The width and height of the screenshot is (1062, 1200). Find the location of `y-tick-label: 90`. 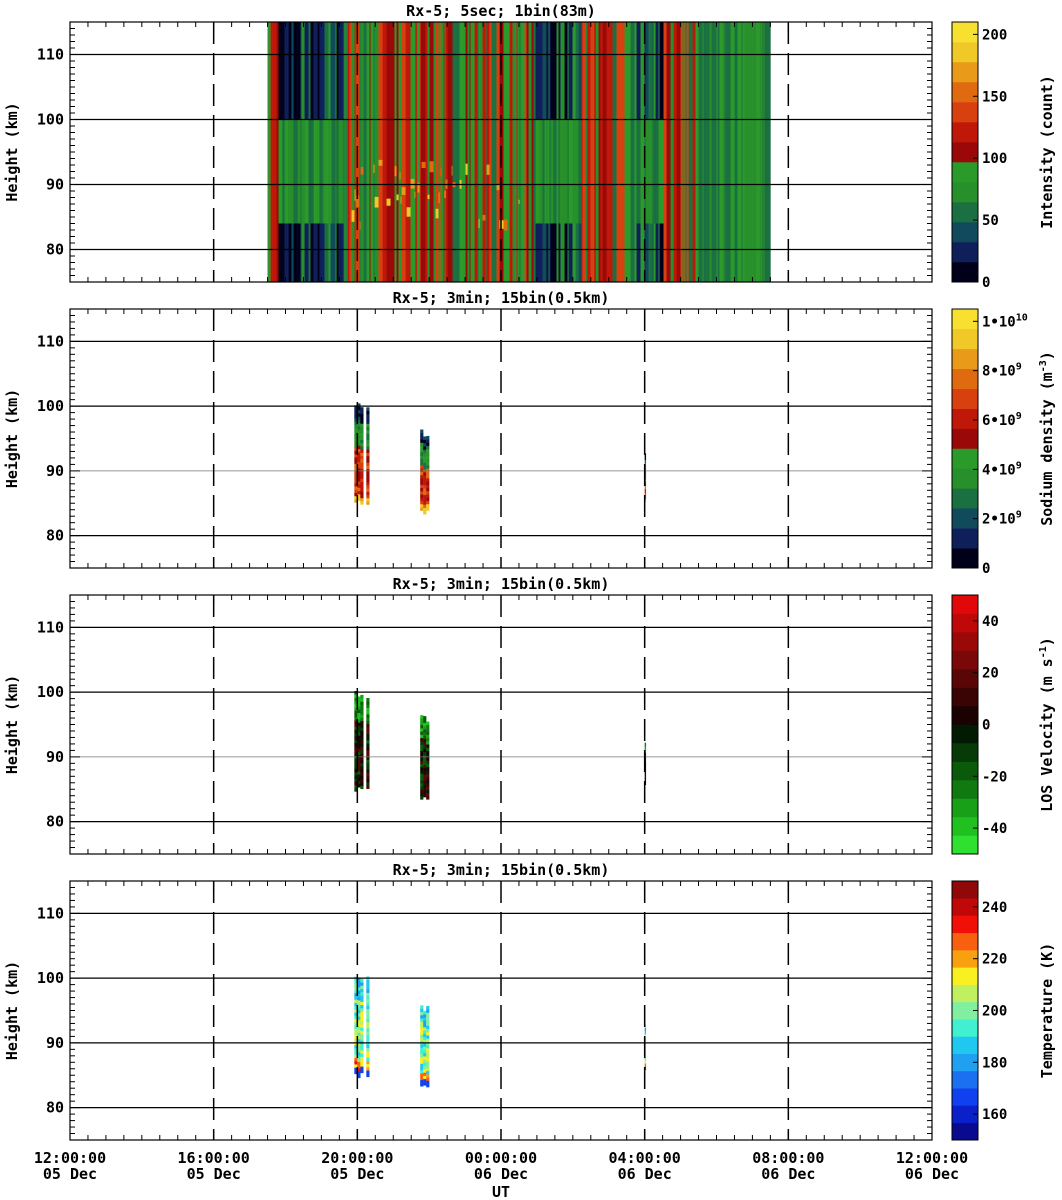

y-tick-label: 90 is located at coordinates (55, 1043).